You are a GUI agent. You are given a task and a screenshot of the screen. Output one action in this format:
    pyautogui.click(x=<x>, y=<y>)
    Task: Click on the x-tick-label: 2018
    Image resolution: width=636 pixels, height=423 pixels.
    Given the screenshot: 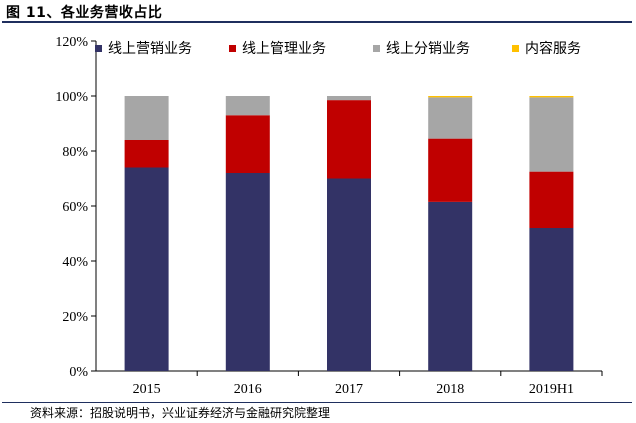 What is the action you would take?
    pyautogui.click(x=450, y=389)
    